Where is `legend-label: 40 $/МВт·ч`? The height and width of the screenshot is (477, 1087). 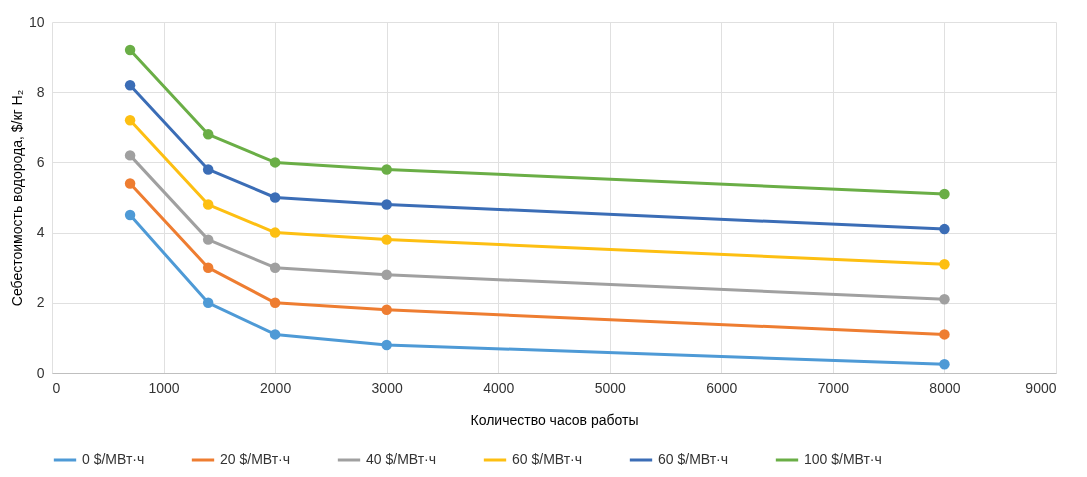 legend-label: 40 $/МВт·ч is located at coordinates (401, 459).